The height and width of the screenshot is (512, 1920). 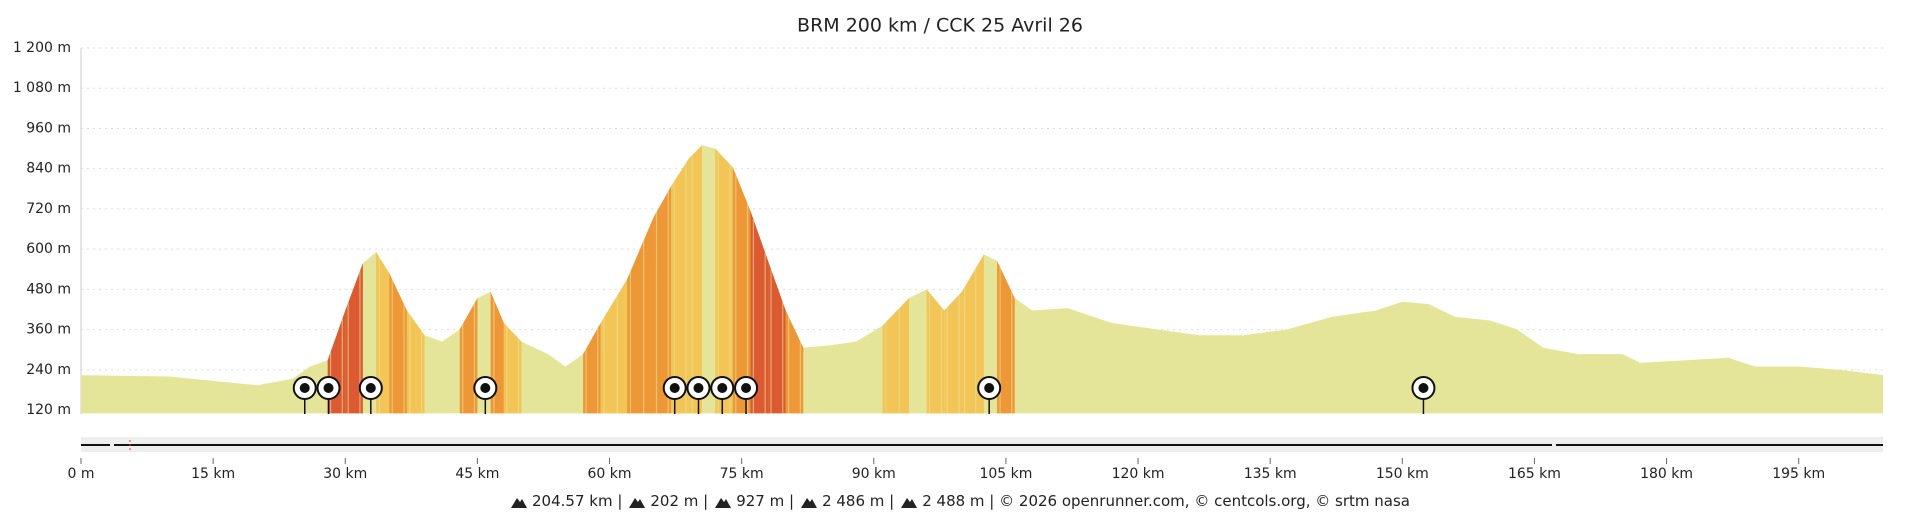 I want to click on x-tick-label: 150 km, so click(x=1402, y=474).